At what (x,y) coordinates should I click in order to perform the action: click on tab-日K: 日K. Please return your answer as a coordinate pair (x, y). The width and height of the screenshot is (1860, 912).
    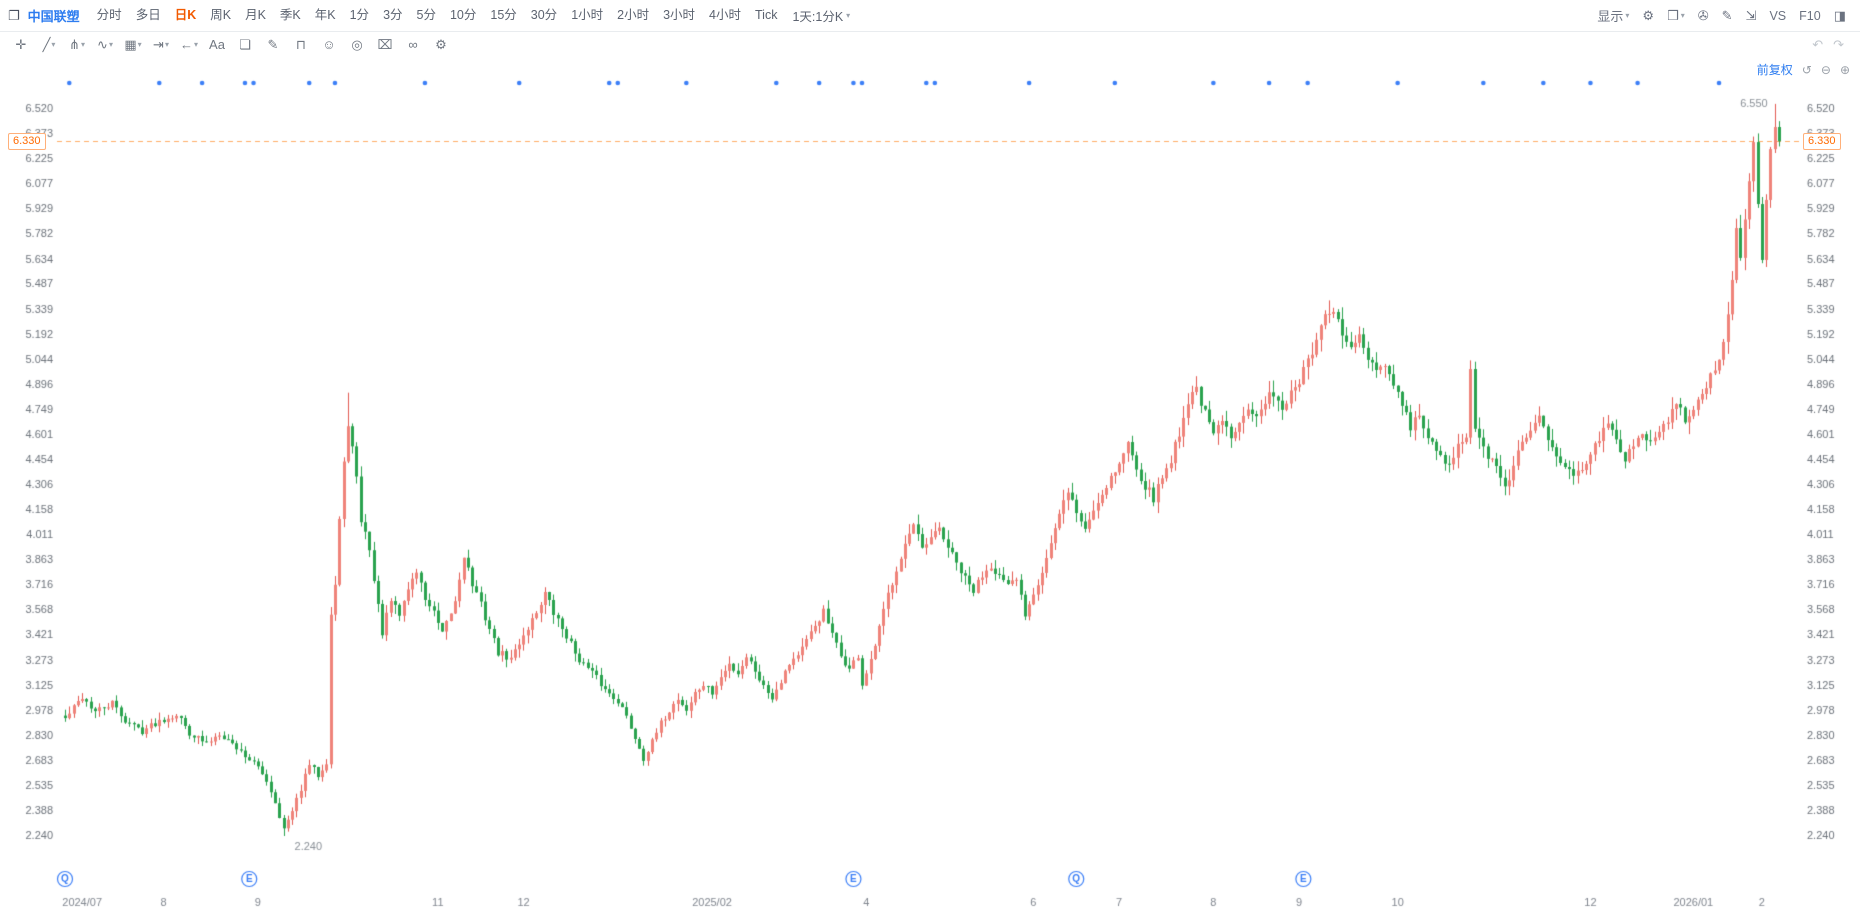
    Looking at the image, I should click on (185, 15).